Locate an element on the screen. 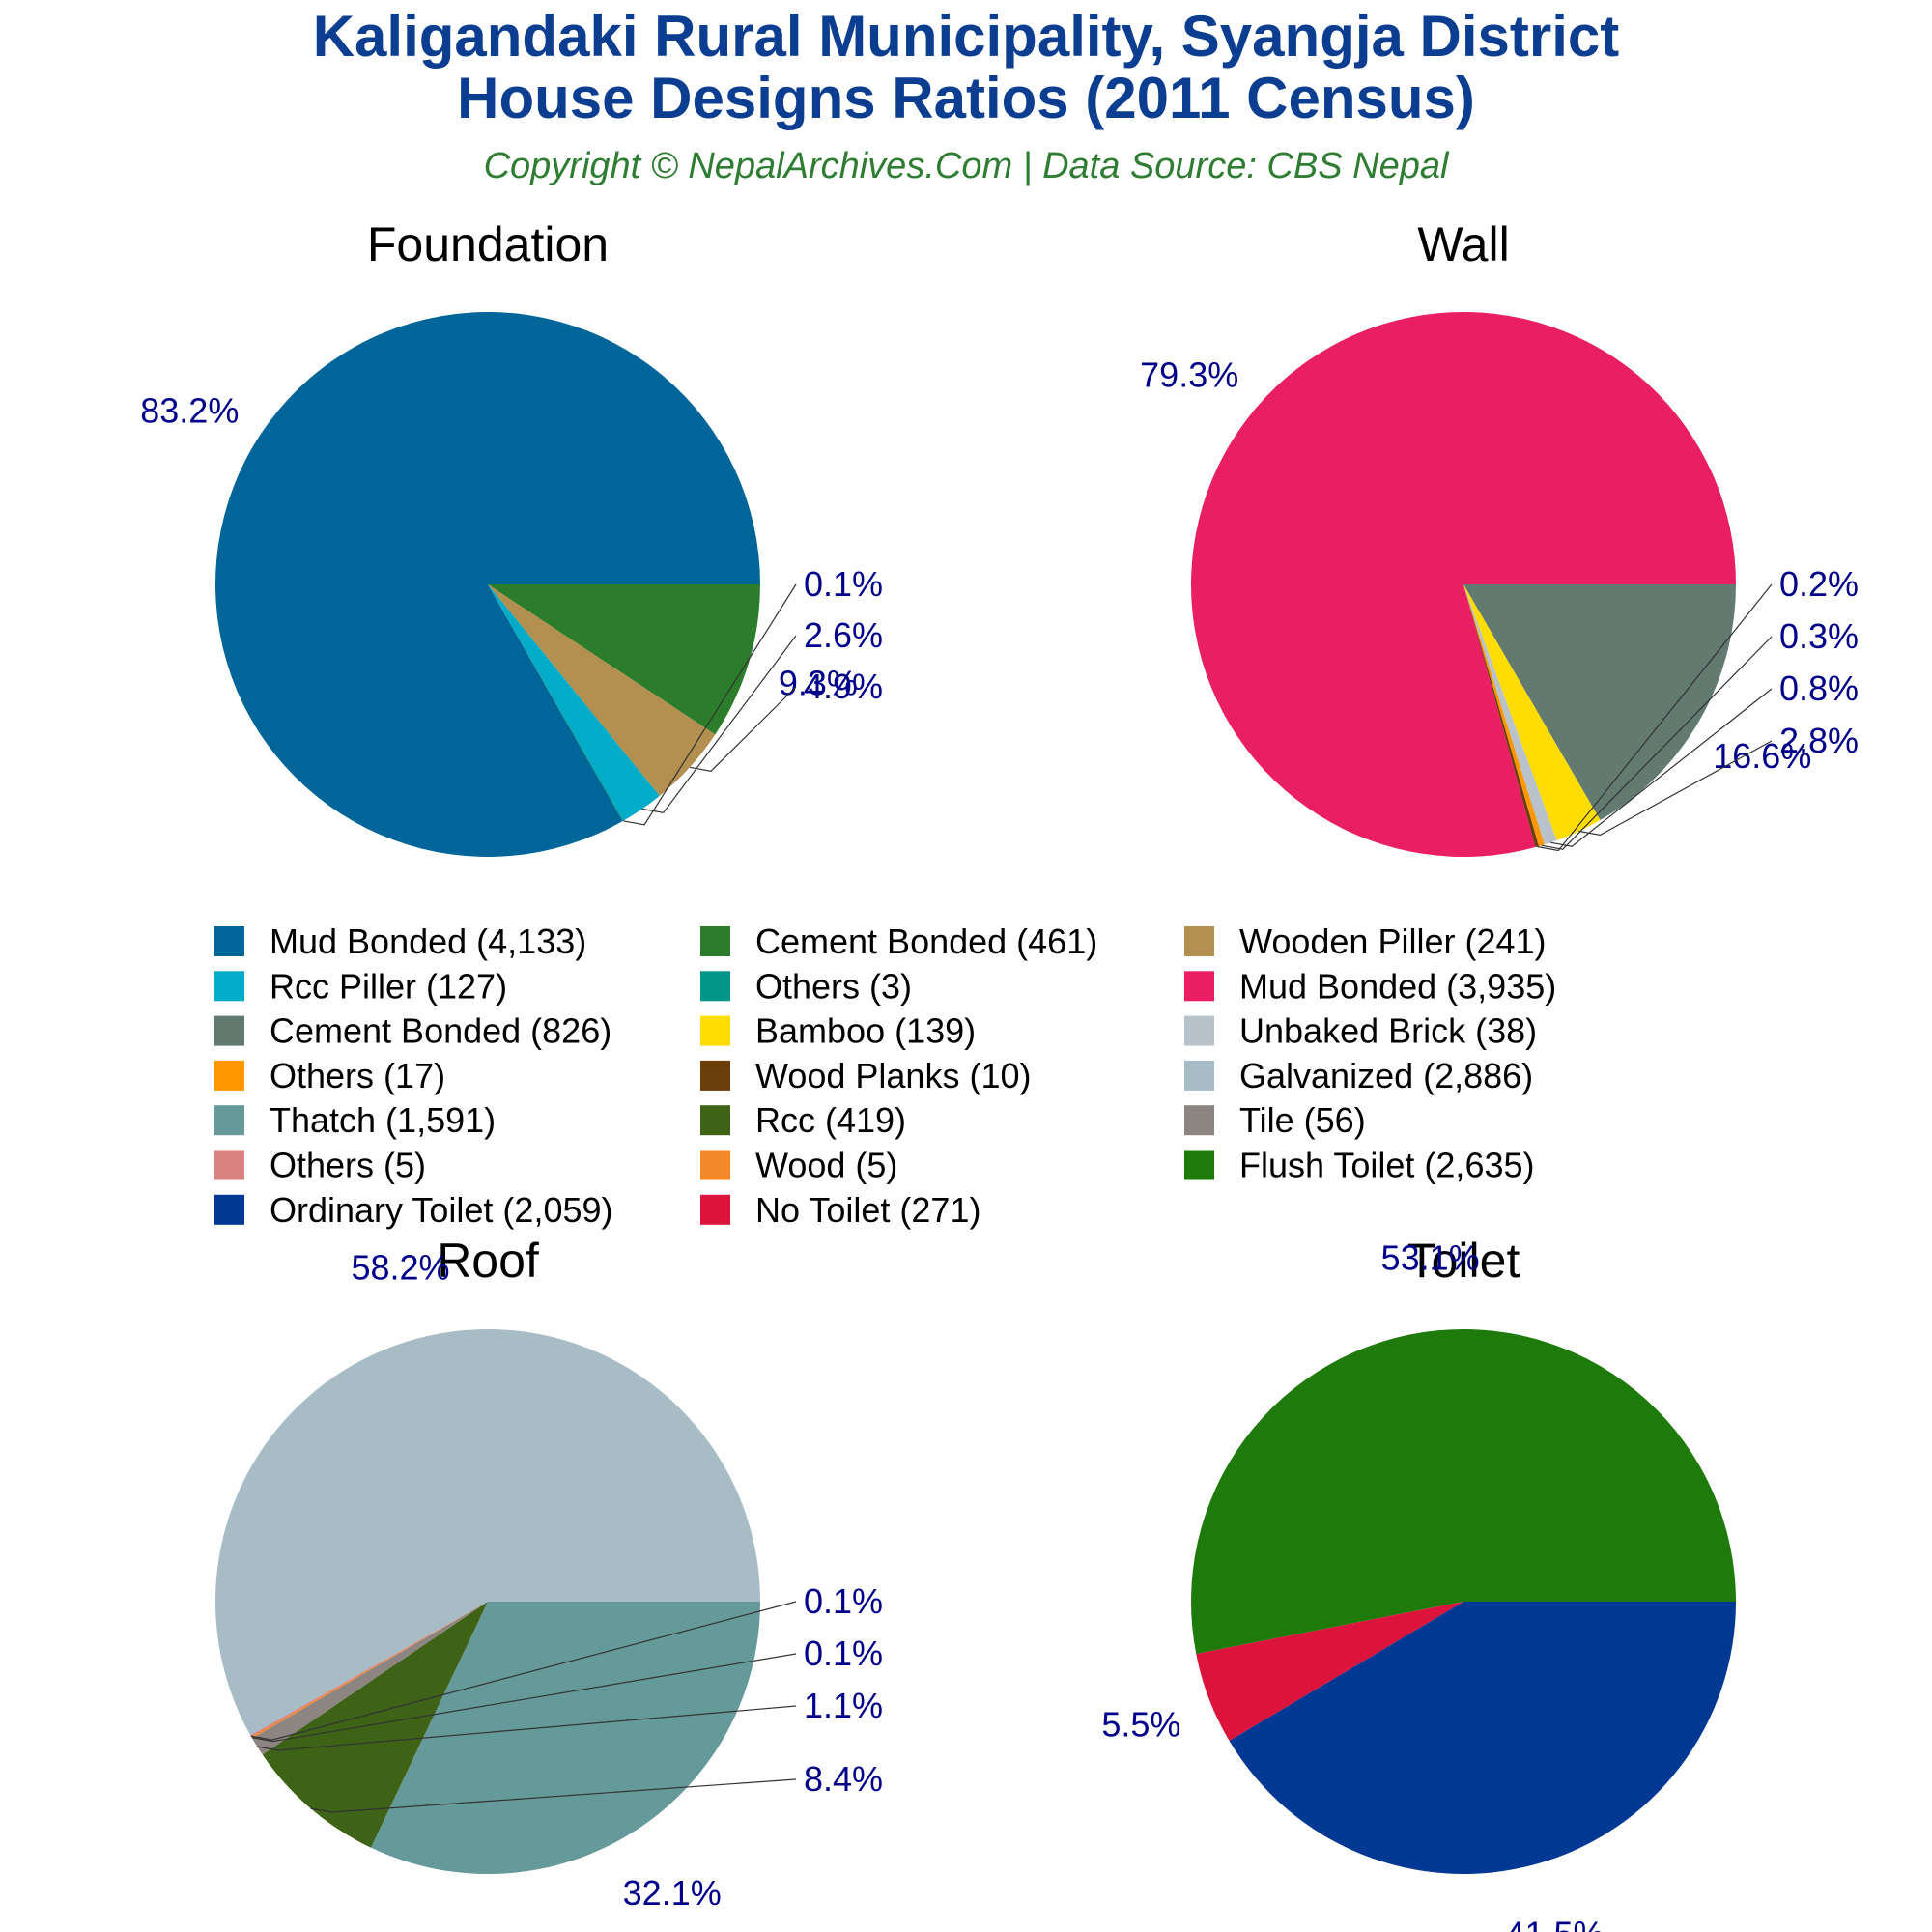 The width and height of the screenshot is (1932, 1932). slice-label: 58.2% is located at coordinates (400, 1268).